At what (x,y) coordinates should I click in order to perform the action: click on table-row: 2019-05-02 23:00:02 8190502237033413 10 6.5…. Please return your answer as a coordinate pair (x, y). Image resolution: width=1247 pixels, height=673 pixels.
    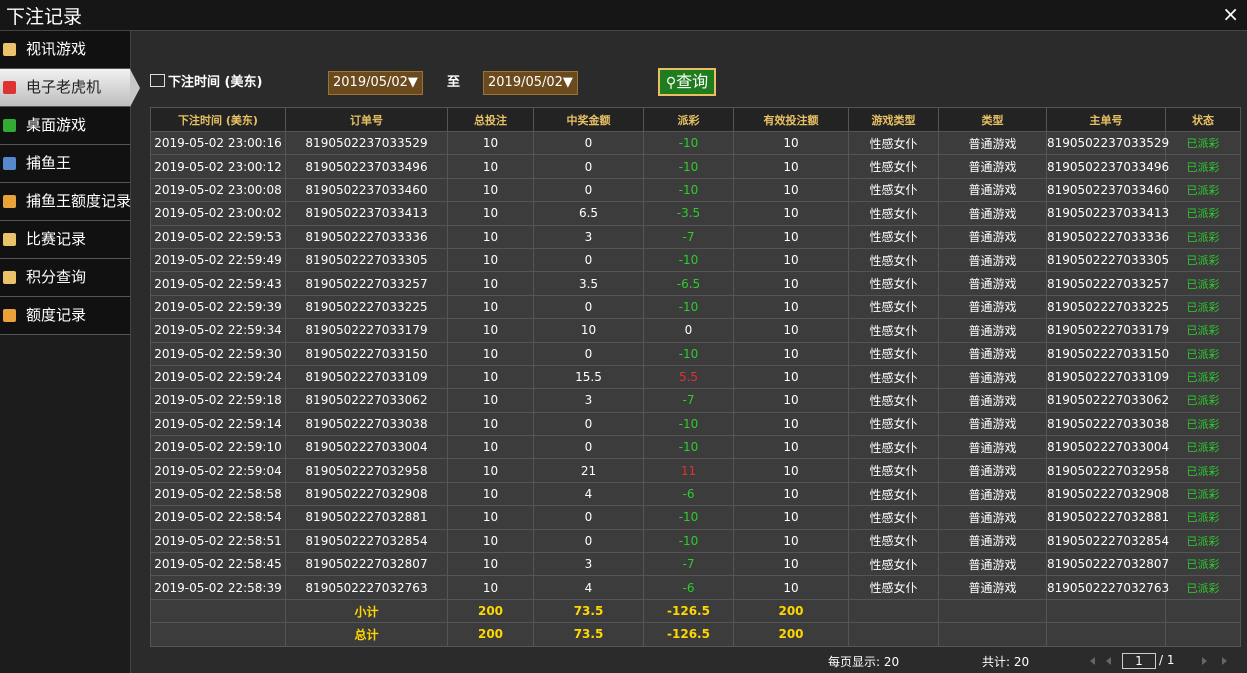
    Looking at the image, I should click on (695, 213).